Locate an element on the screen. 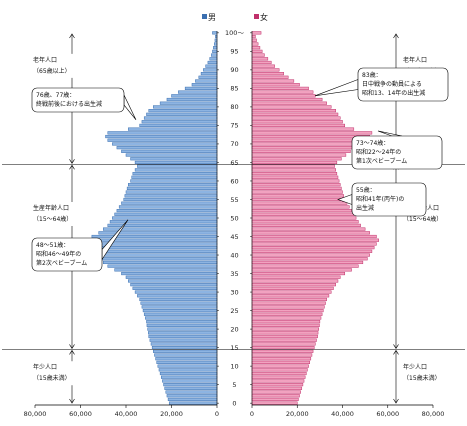  callout-text: 76歳、77歳： is located at coordinates (55, 95).